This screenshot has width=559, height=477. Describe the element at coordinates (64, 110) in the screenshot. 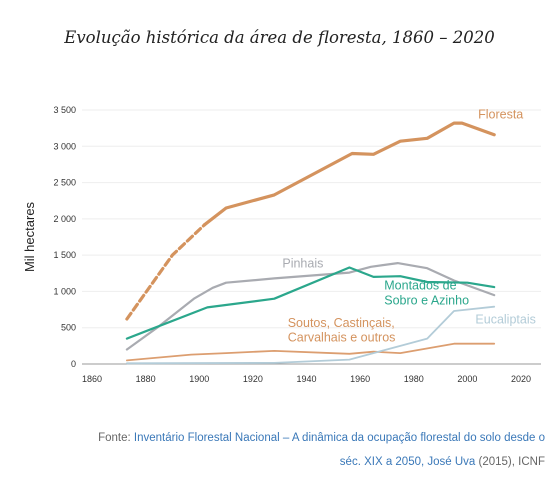

I see `y-tick-label: 3 500` at that location.